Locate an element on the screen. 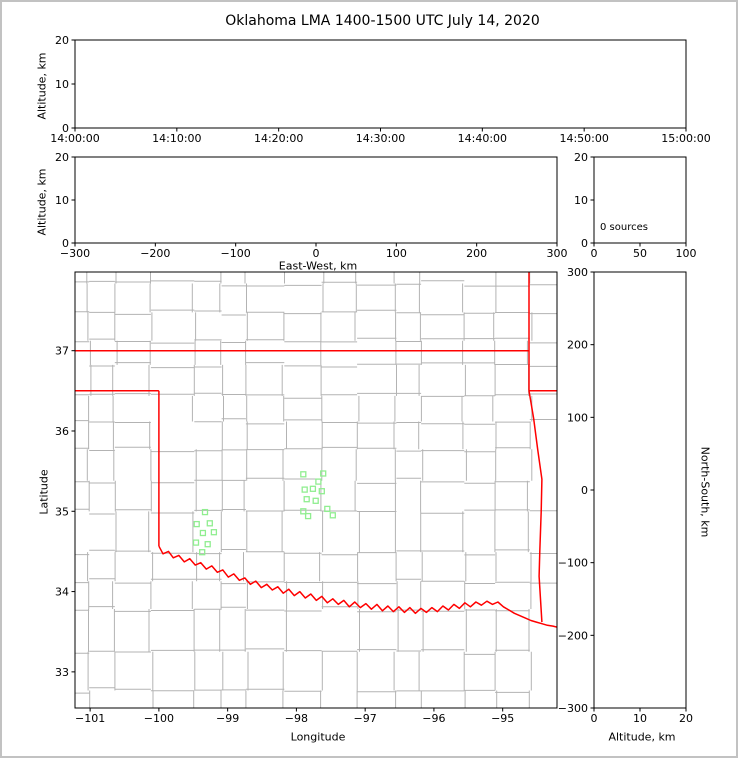 This screenshot has width=738, height=758. x-tick-label: −300 is located at coordinates (75, 253).